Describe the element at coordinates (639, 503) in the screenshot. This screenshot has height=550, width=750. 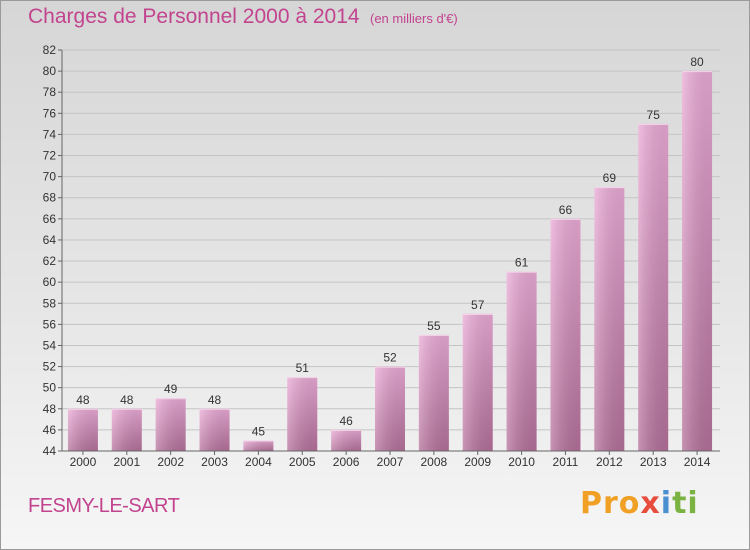
I see `proxiti-logo: Proxiti` at that location.